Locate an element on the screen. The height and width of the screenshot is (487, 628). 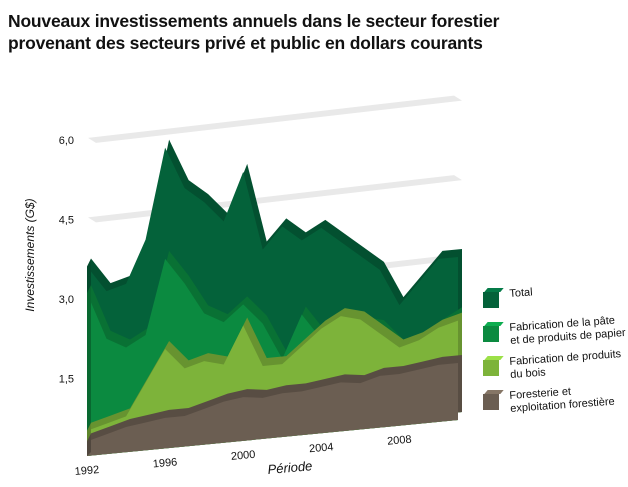
legend-label: Total is located at coordinates (521, 293).